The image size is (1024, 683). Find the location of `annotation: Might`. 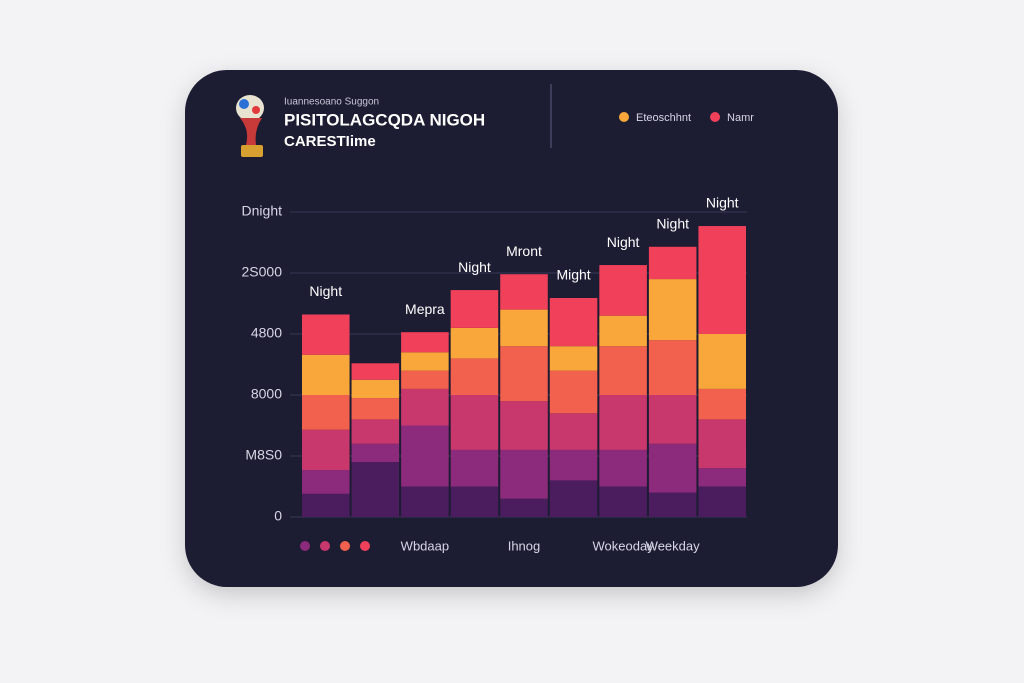

annotation: Might is located at coordinates (573, 275).